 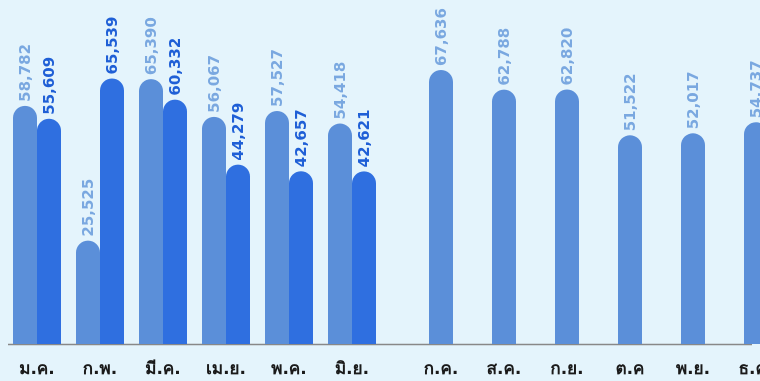 What do you see at coordinates (364, 138) in the screenshot?
I see `data-label-series2: 42,621` at bounding box center [364, 138].